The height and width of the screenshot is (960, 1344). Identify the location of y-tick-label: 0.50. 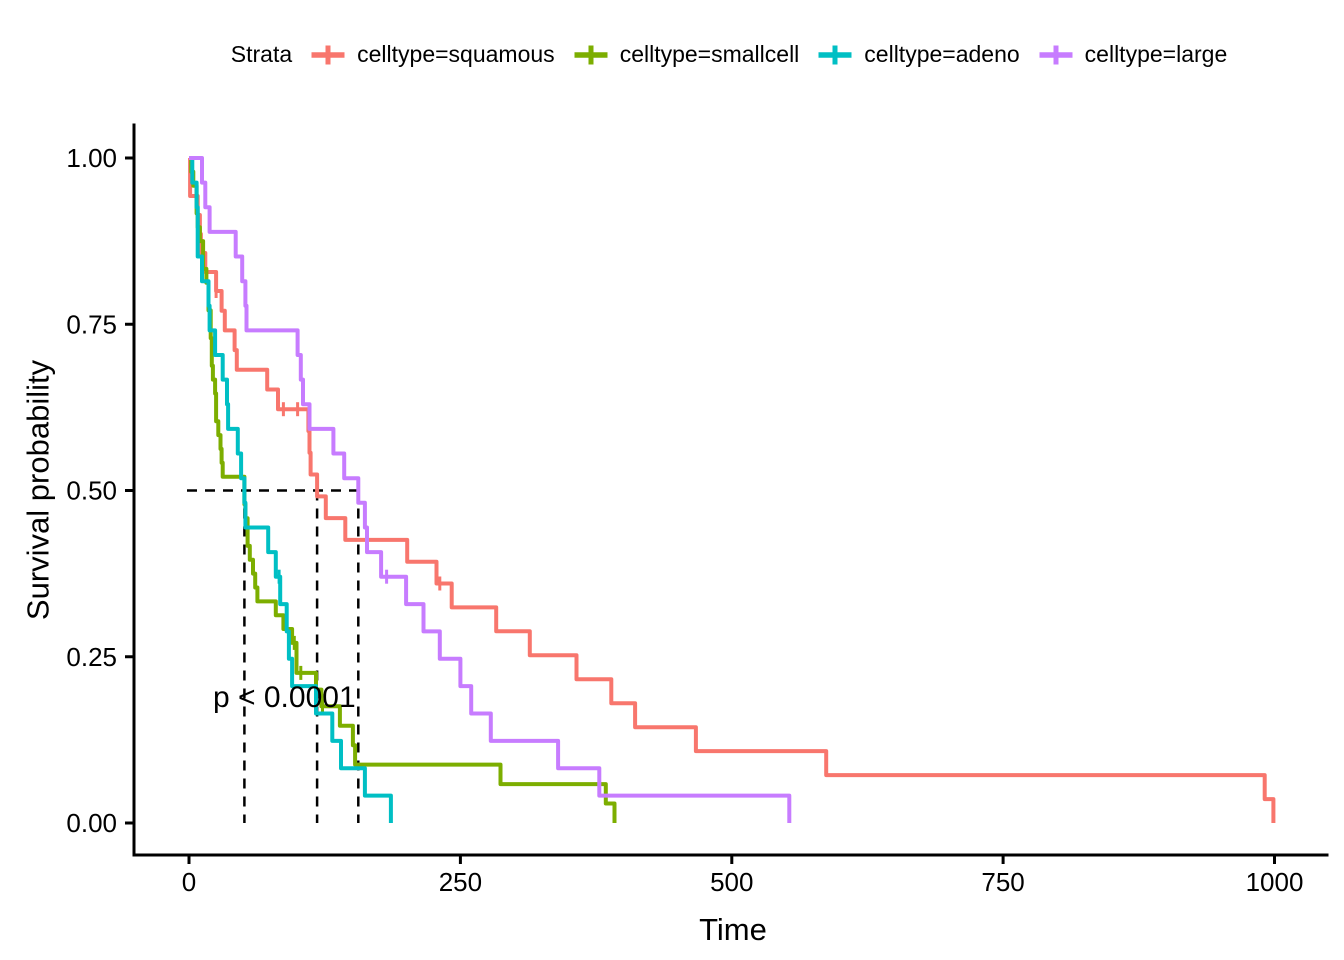
(91, 491).